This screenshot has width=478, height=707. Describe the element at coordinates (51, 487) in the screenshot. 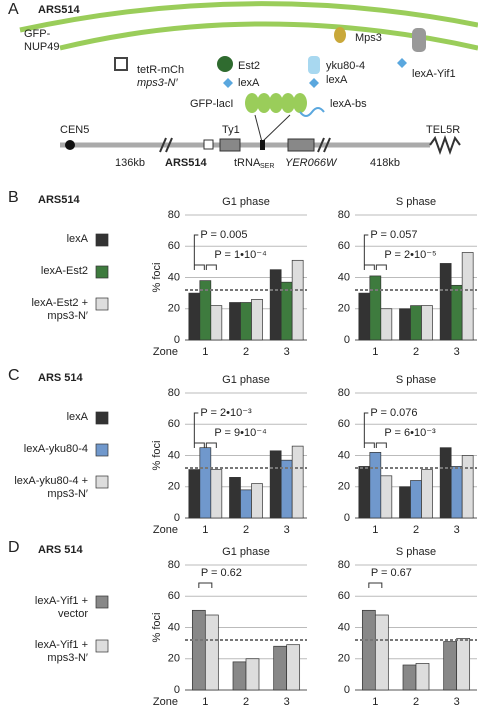

I see `legend-label: lexA-yku80-4 + mps3-N′` at that location.